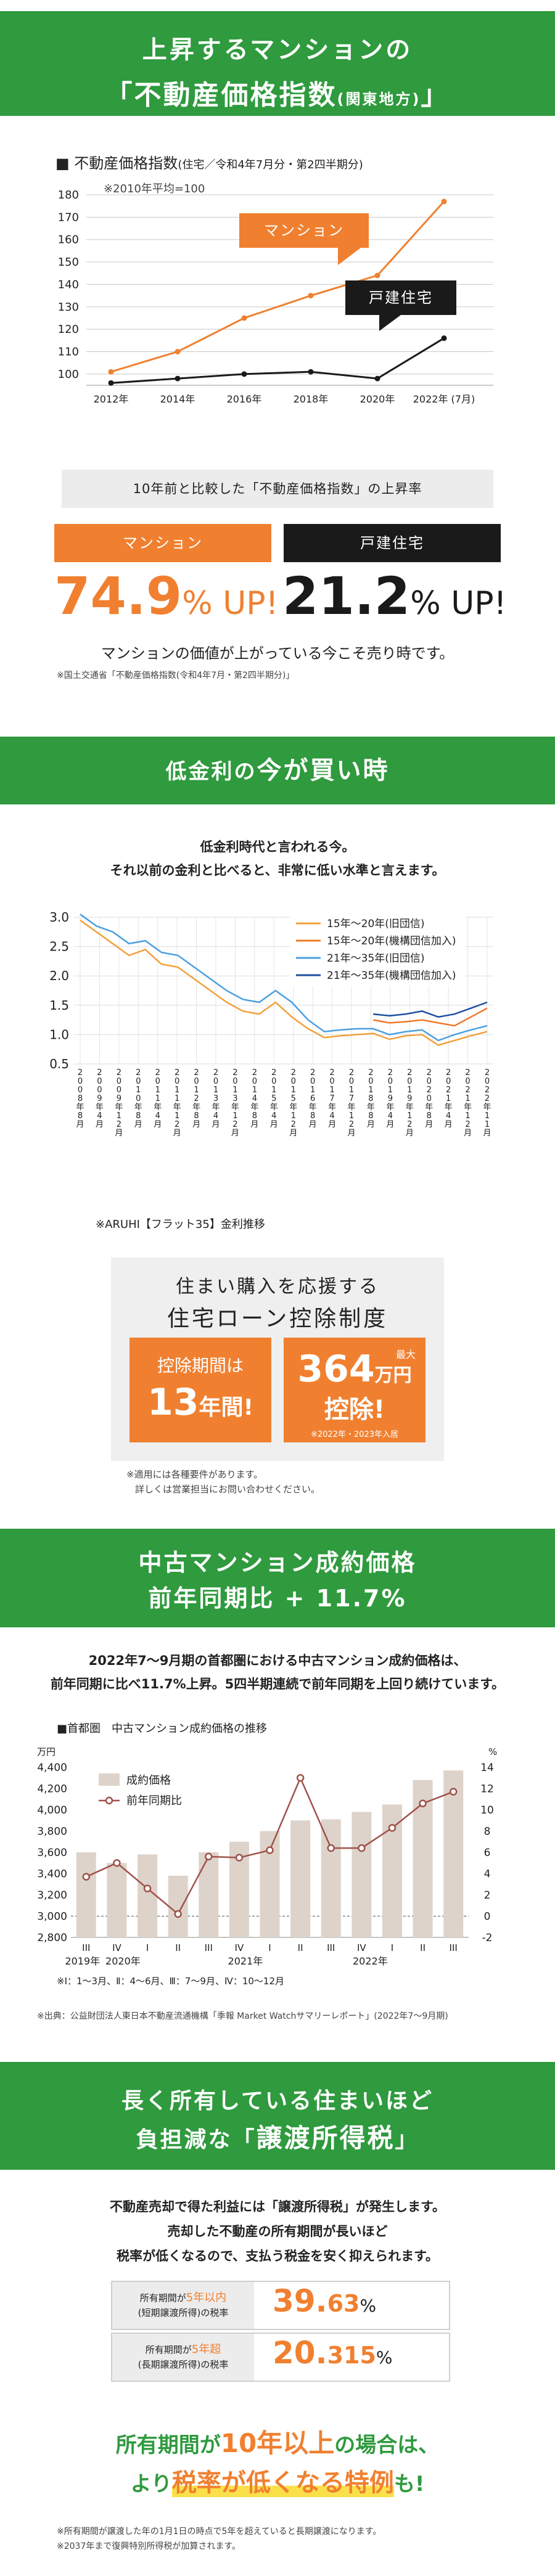 Image resolution: width=555 pixels, height=2576 pixels. I want to click on price-index-chart-note: ※2010年平均=100, so click(154, 188).